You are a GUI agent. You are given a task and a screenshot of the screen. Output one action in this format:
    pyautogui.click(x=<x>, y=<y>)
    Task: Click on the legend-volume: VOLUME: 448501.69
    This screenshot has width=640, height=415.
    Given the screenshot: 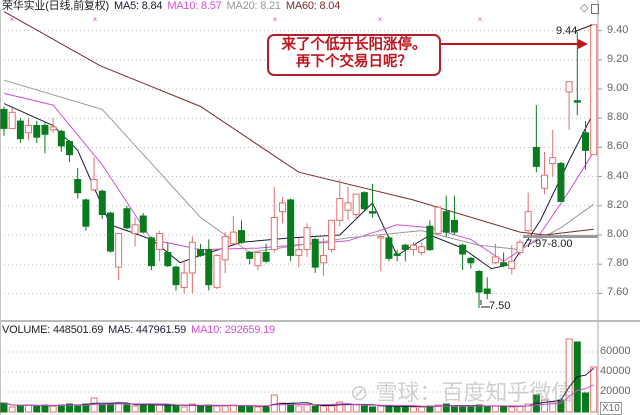 What is the action you would take?
    pyautogui.click(x=53, y=330)
    